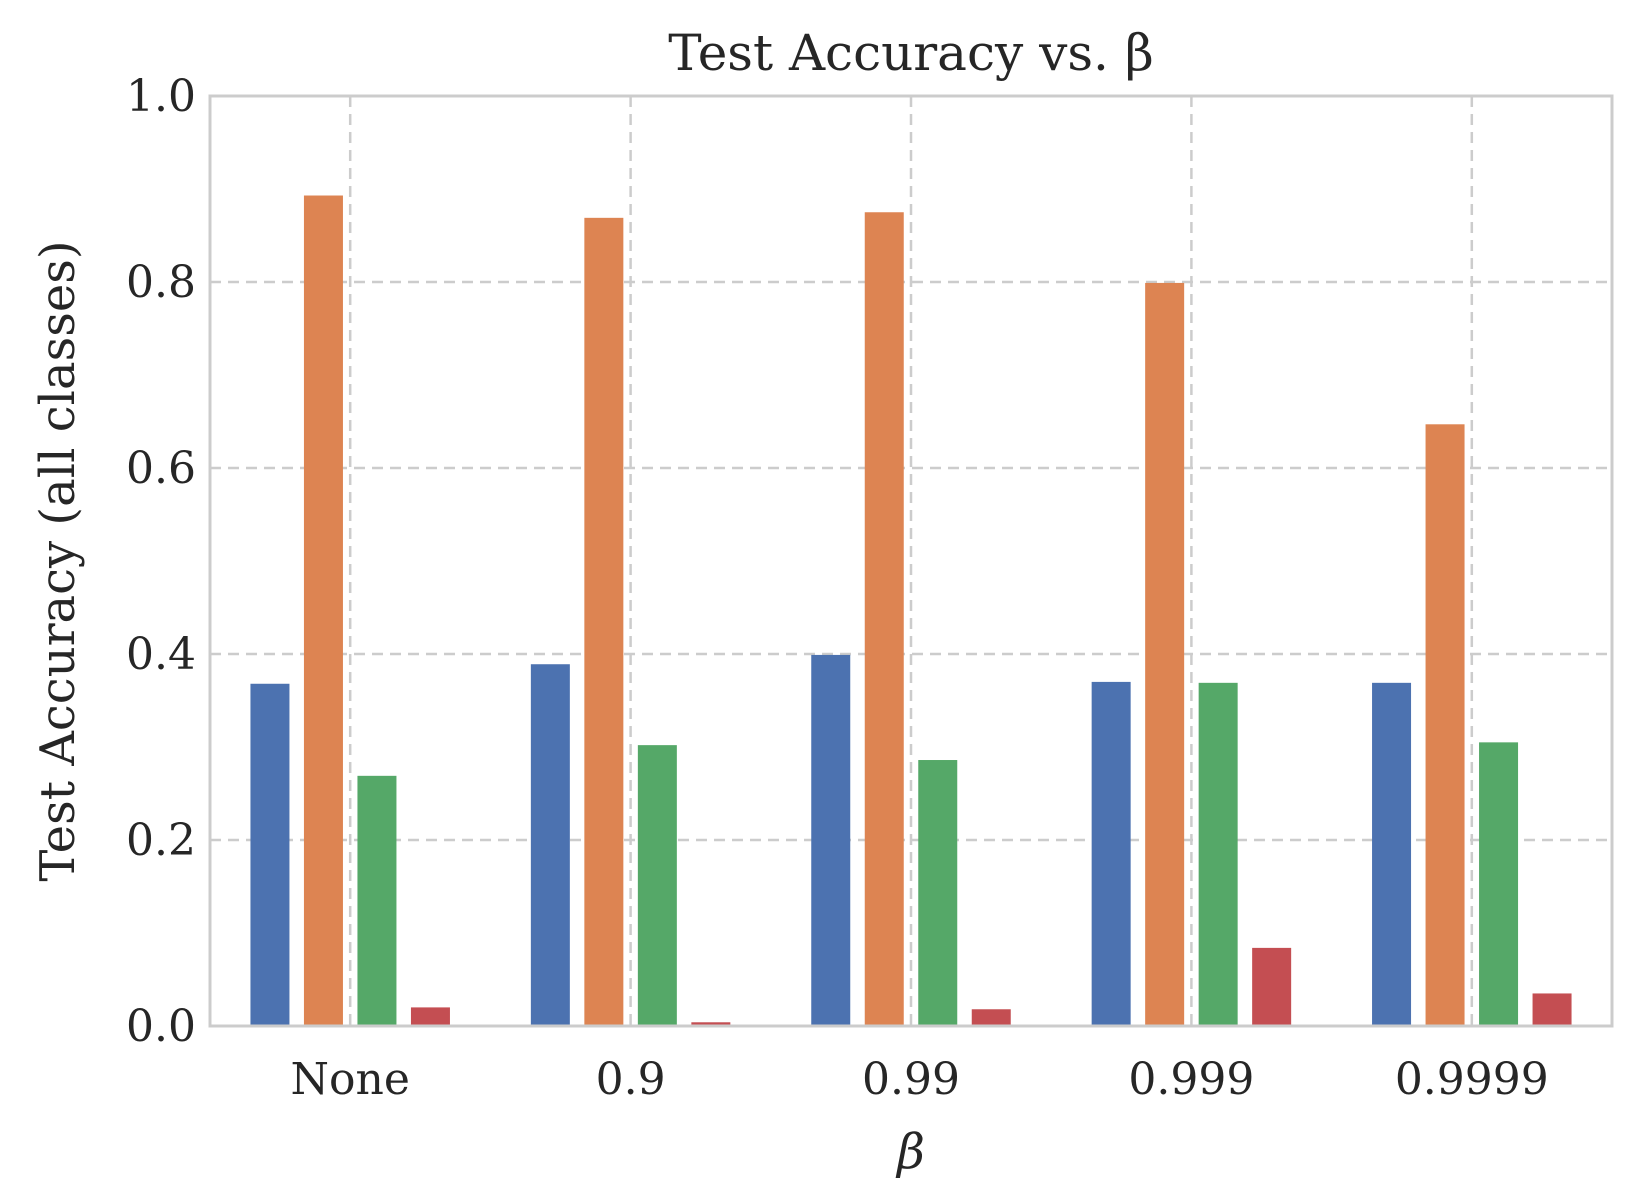 Image resolution: width=1634 pixels, height=1203 pixels. Describe the element at coordinates (911, 1079) in the screenshot. I see `x-tick-label: 0.99` at that location.